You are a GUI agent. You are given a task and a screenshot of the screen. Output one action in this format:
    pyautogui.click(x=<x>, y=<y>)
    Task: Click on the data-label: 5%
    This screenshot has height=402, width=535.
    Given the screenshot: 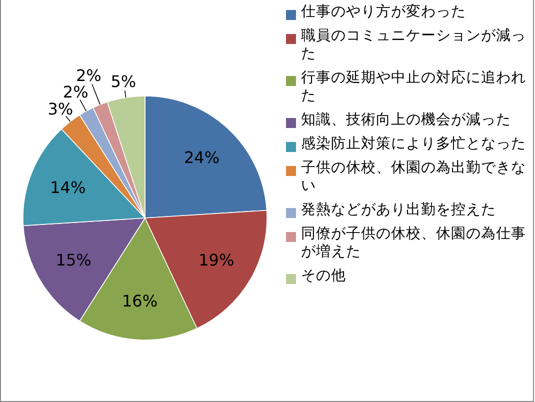 What is the action you would take?
    pyautogui.click(x=123, y=82)
    